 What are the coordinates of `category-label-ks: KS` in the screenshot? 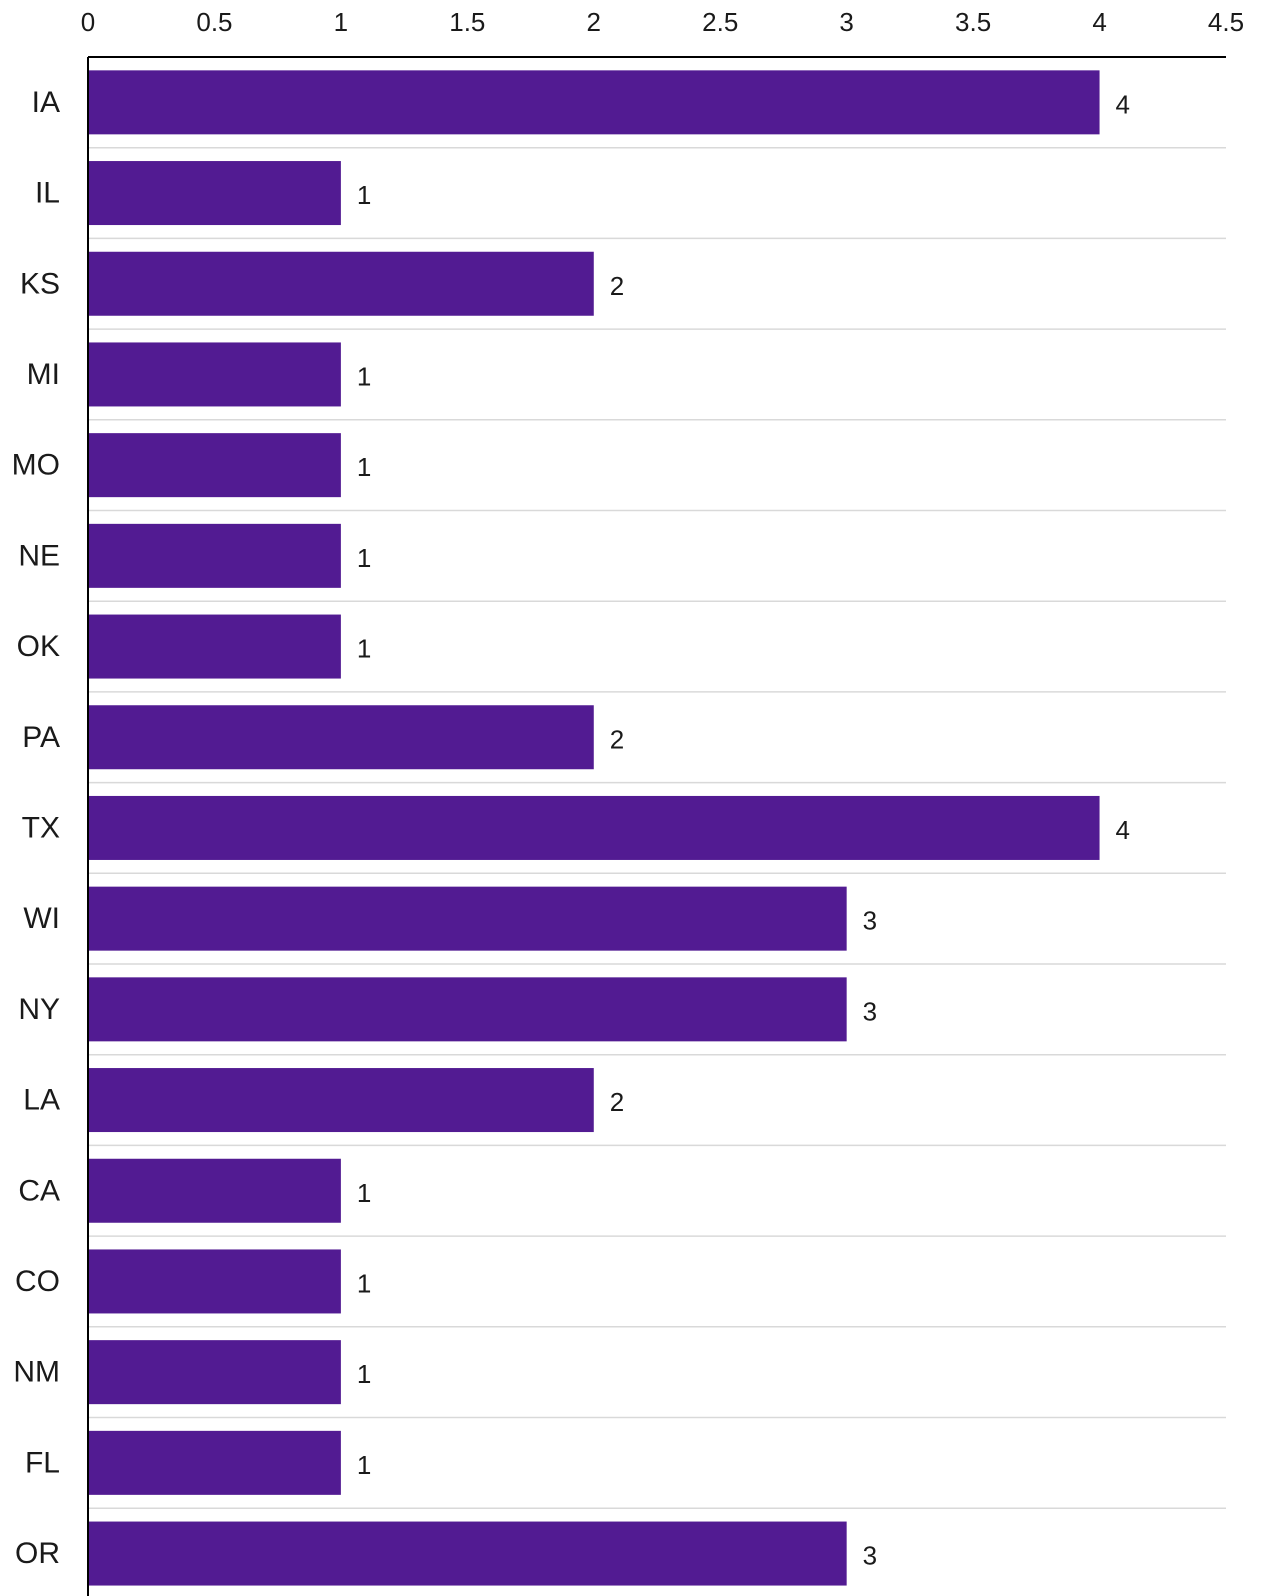 It's located at (40, 283).